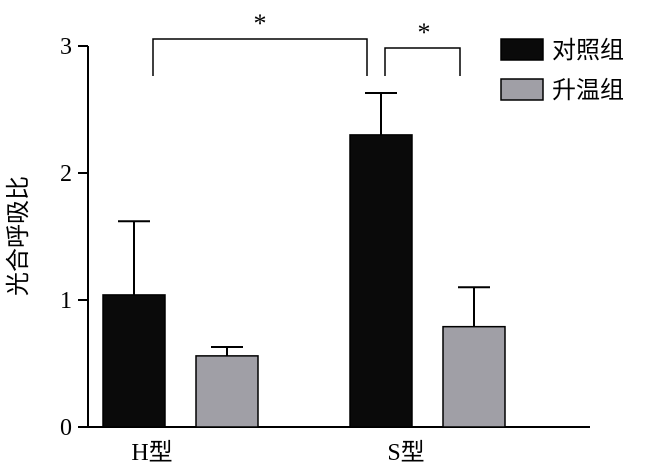  Describe the element at coordinates (66, 47) in the screenshot. I see `y-tick-label: 3` at that location.